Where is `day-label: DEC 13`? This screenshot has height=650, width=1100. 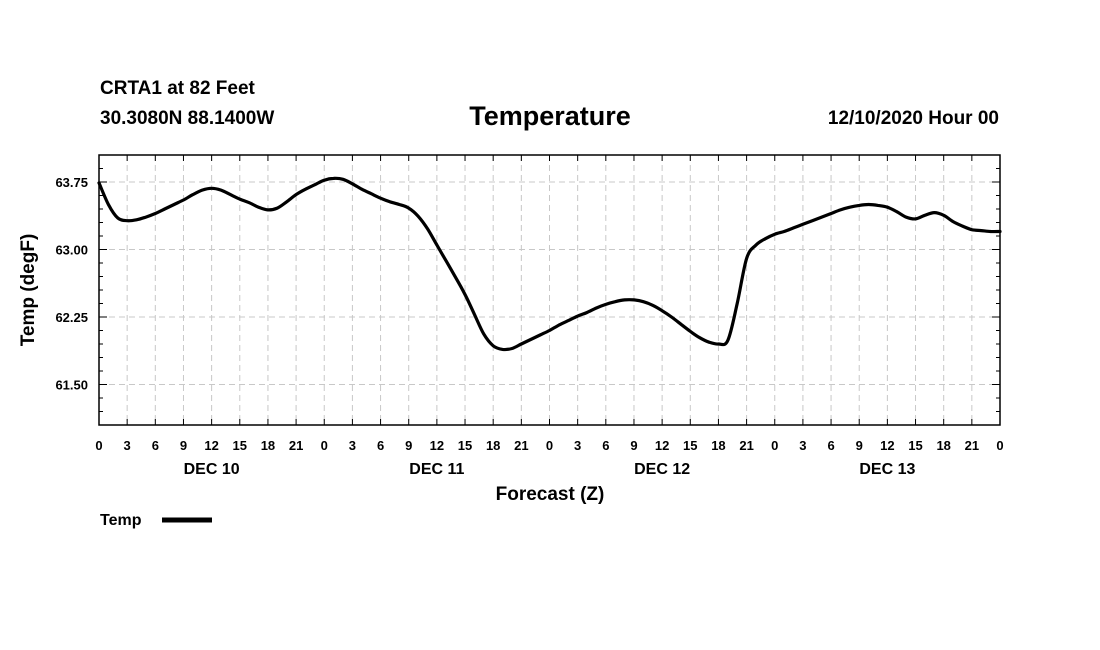
day-label: DEC 13 is located at coordinates (887, 469).